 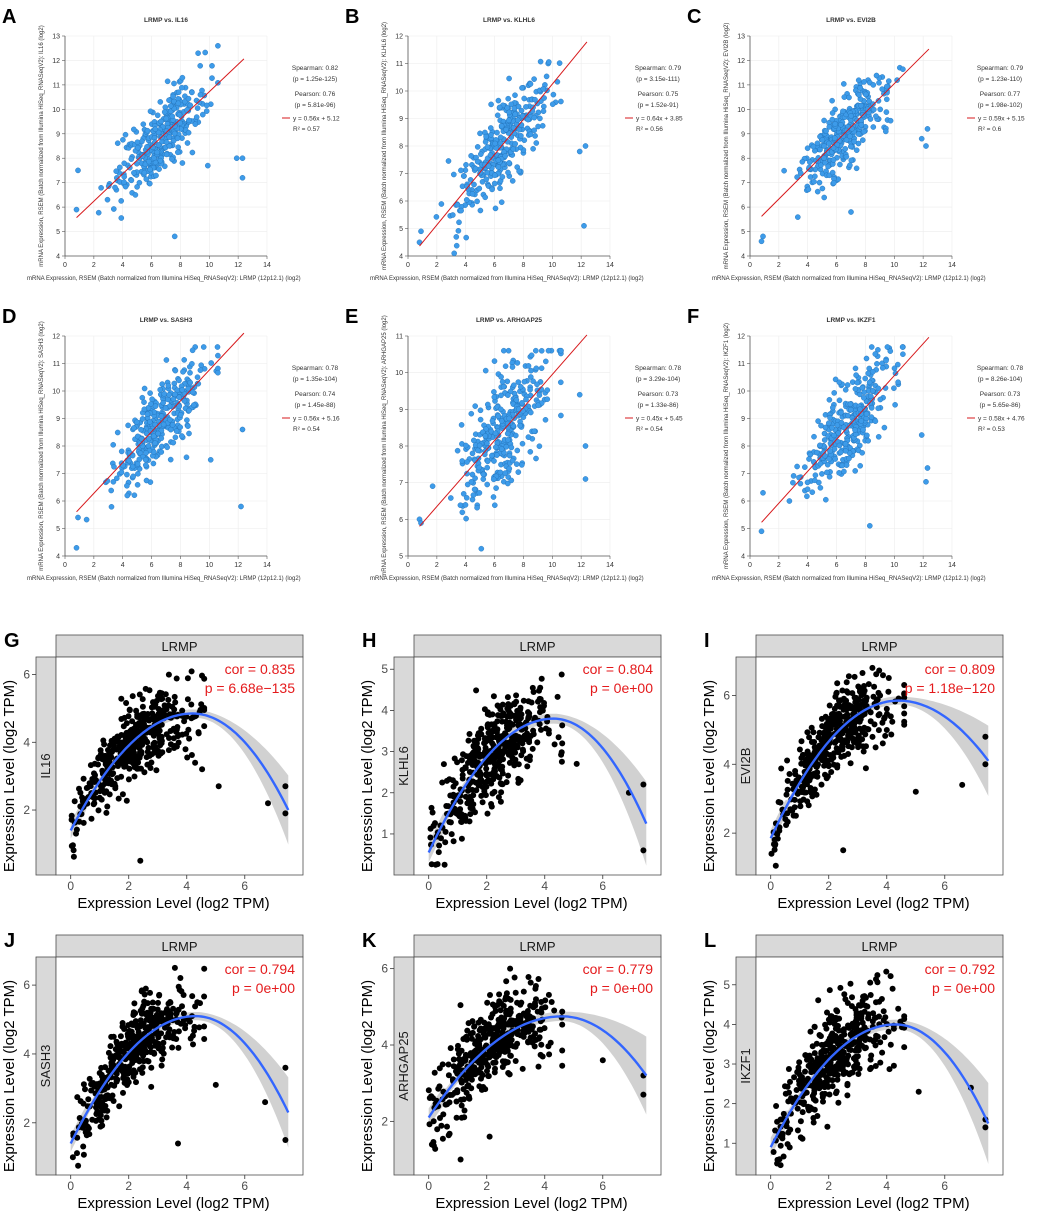 What do you see at coordinates (58, 529) in the screenshot?
I see `y-tick-label: 5` at bounding box center [58, 529].